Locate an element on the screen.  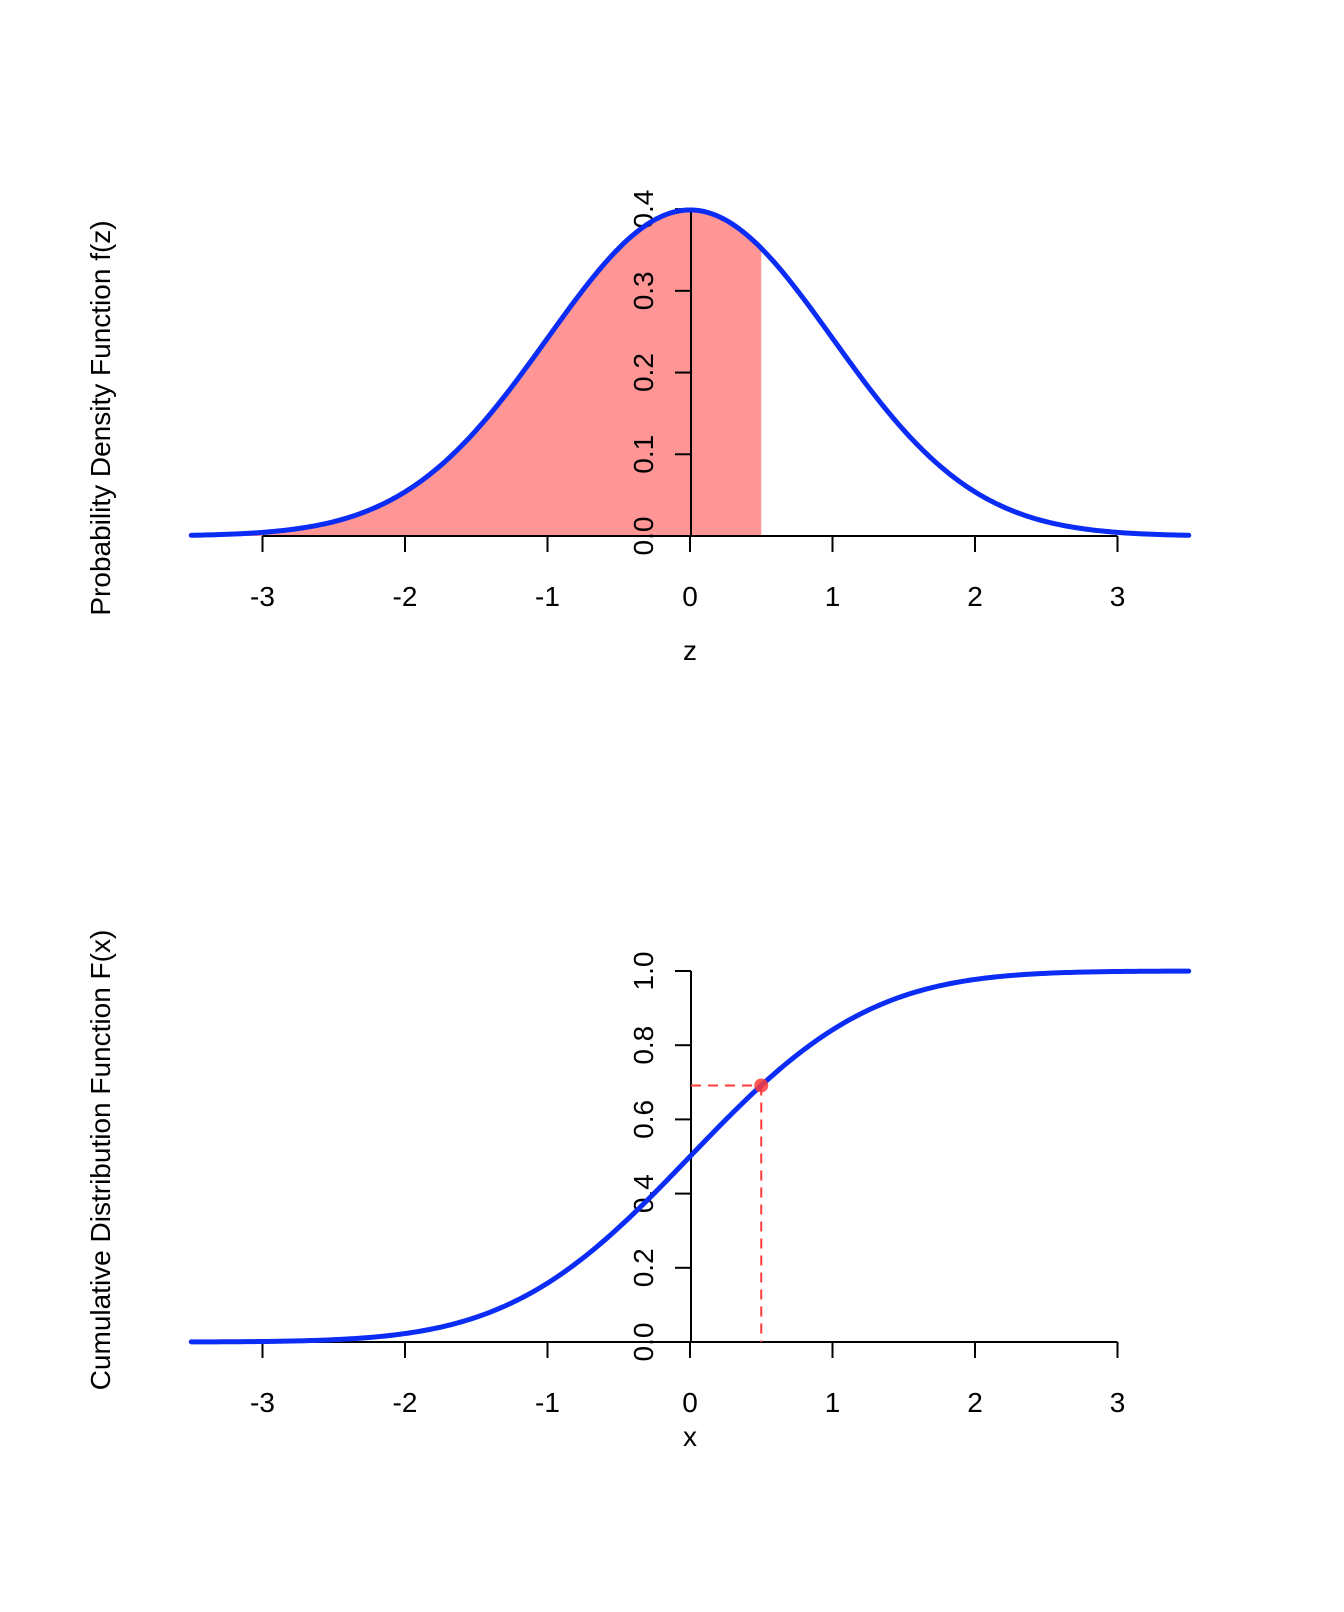
pdf-x-tick-label: 1 is located at coordinates (833, 596).